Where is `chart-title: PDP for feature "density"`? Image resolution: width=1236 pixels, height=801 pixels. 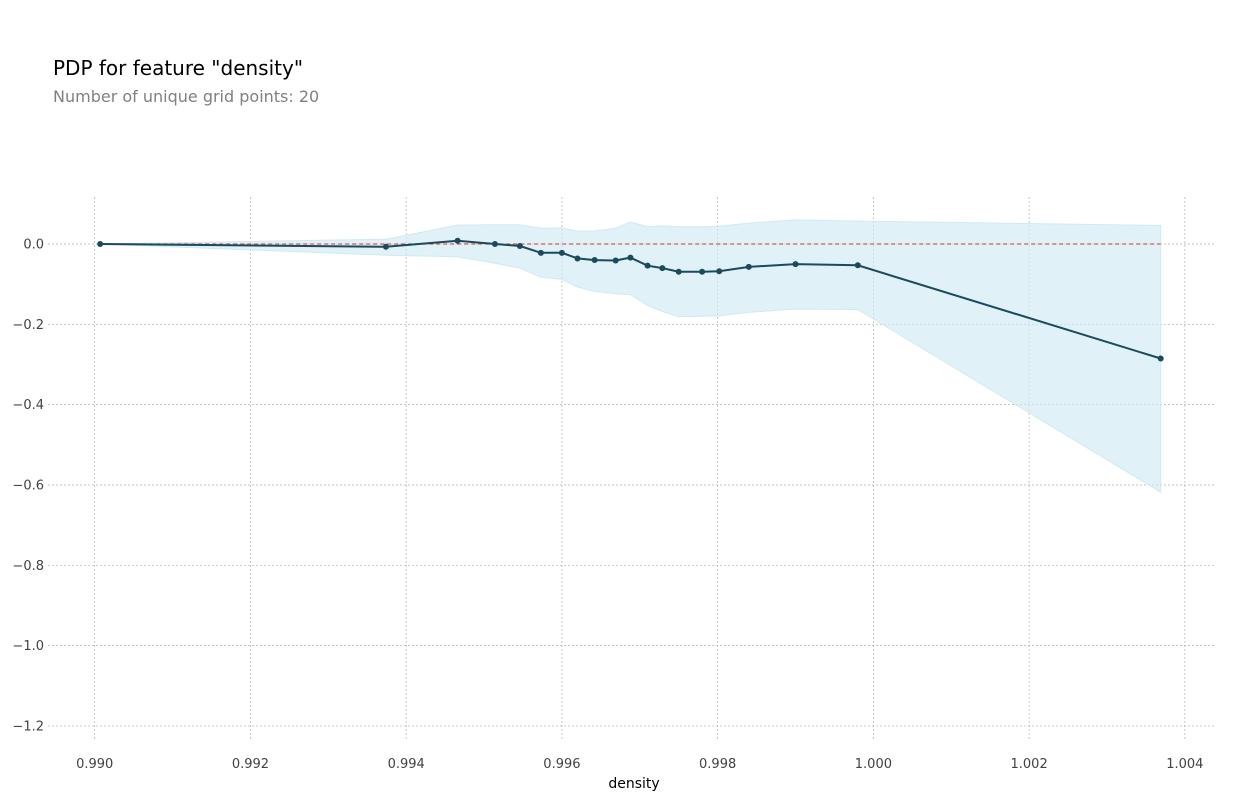
chart-title: PDP for feature "density" is located at coordinates (178, 68).